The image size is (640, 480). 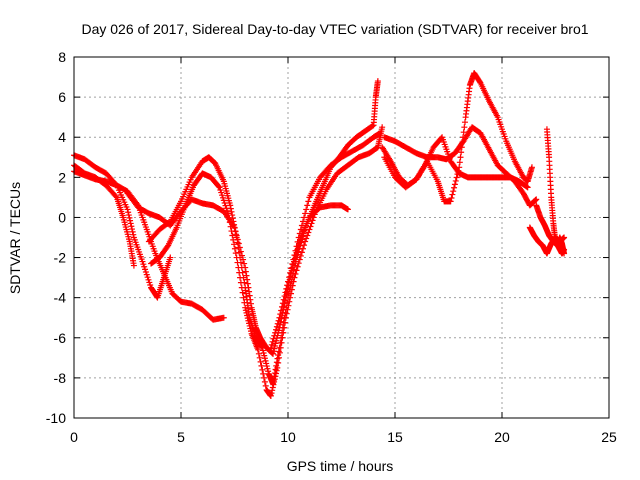 I want to click on y-tick-label: -4, so click(x=60, y=298).